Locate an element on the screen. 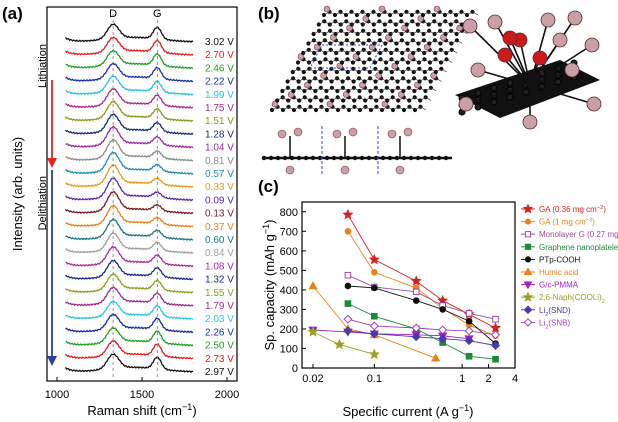 The image size is (618, 422). peak-label: G is located at coordinates (157, 14).